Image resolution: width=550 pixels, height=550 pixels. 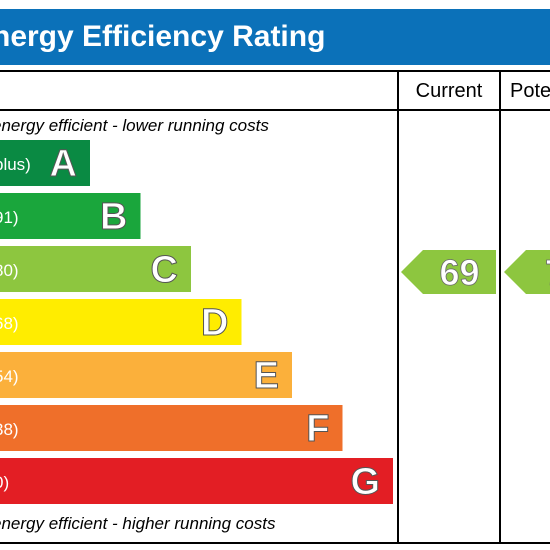 What do you see at coordinates (138, 523) in the screenshot?
I see `caption-bottom: energy efficient - higher running costs` at bounding box center [138, 523].